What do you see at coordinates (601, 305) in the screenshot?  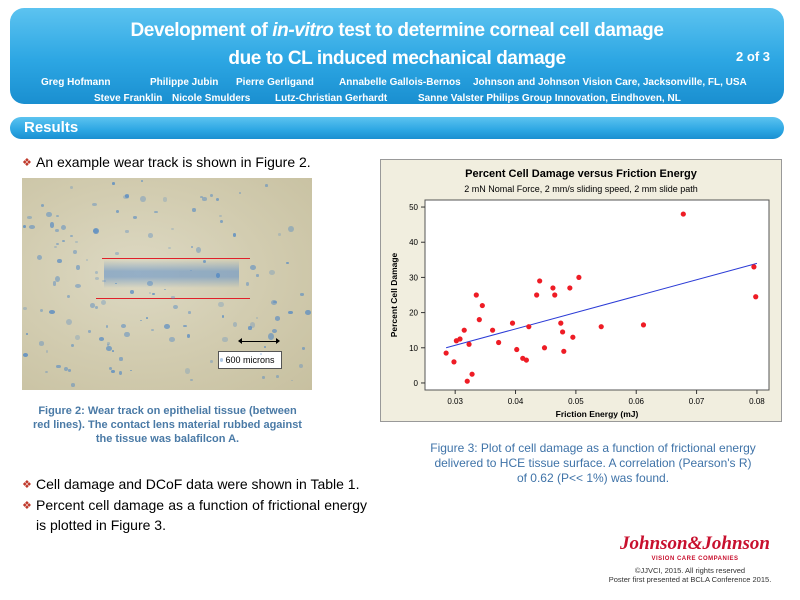 I see `regression-line` at bounding box center [601, 305].